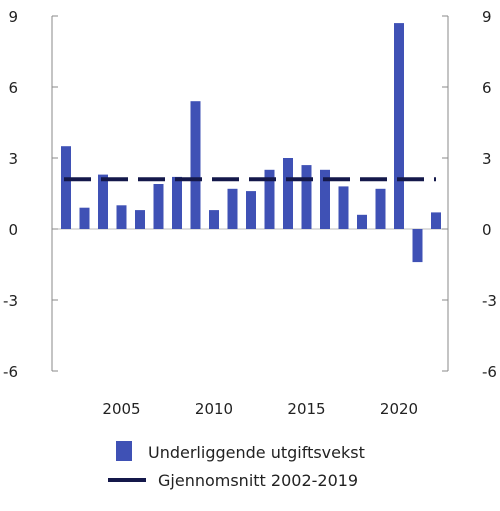 This screenshot has height=511, width=500. I want to click on bar-2011, so click(232, 208).